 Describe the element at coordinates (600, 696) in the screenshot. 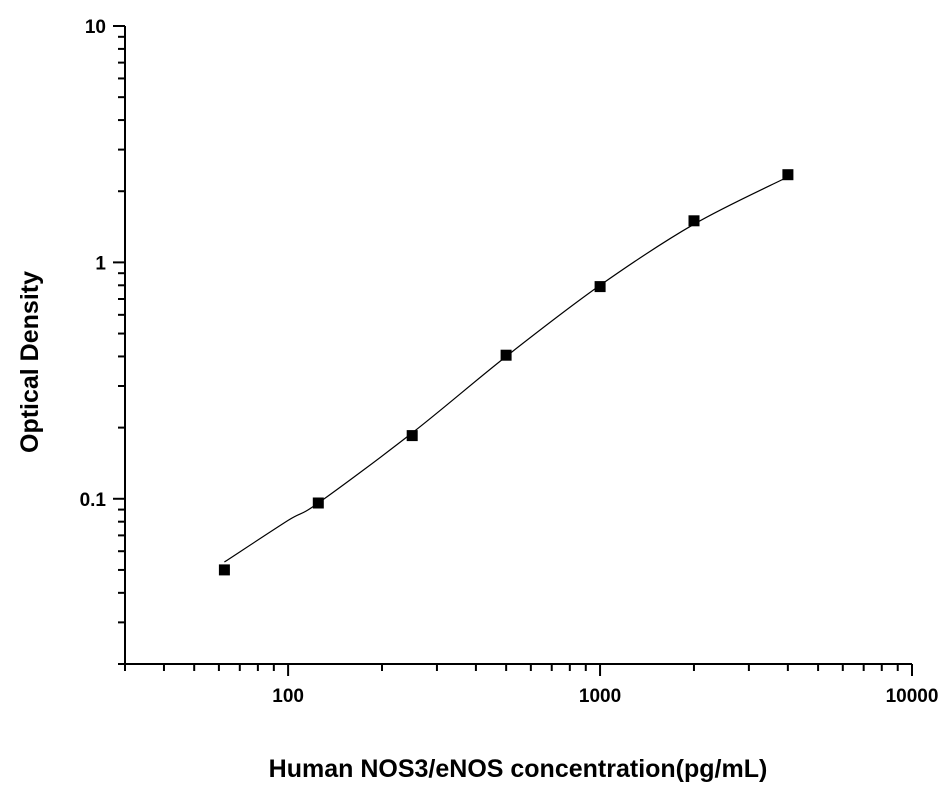

I see `x-tick-label: 1000` at that location.